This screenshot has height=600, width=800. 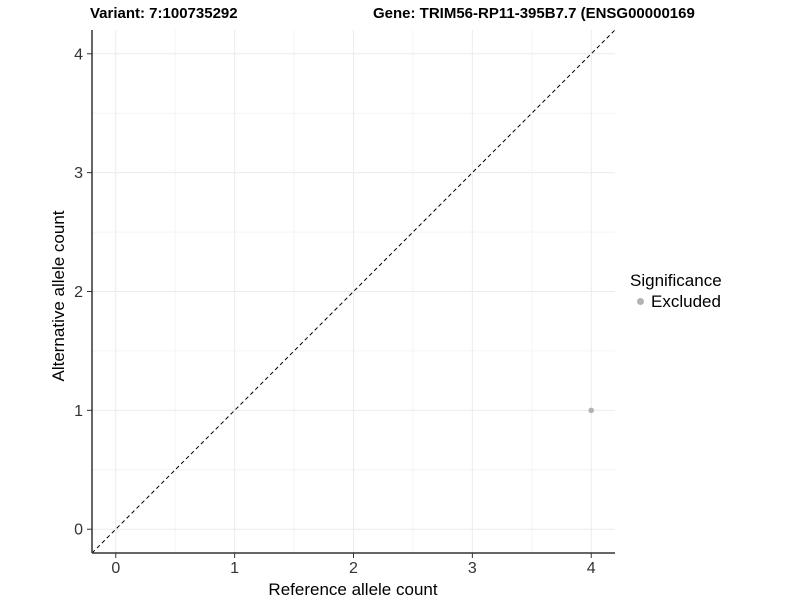 I want to click on x-tick-label: 0, so click(x=115, y=568).